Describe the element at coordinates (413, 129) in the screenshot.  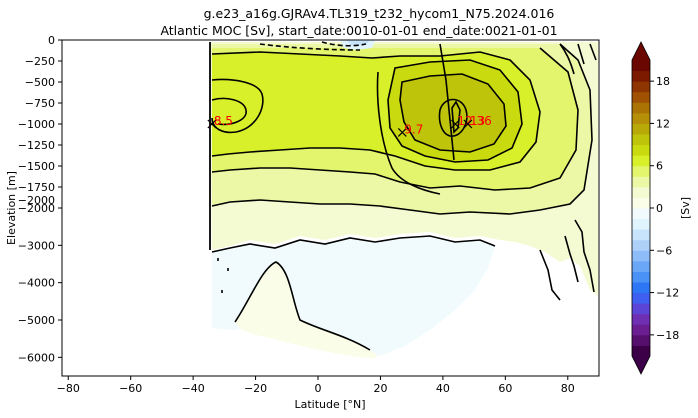
I see `max-label: 9.7` at that location.